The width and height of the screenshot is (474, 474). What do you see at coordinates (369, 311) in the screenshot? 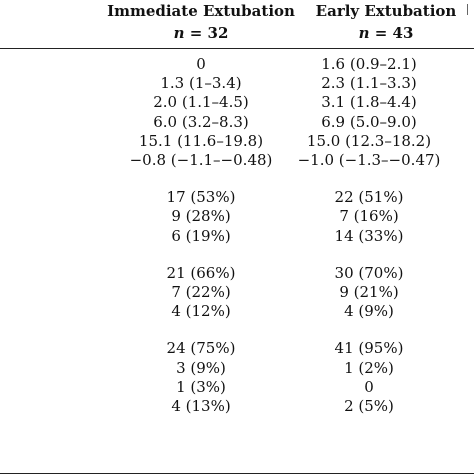
I see `table-cell-early: 4 (9%)` at bounding box center [369, 311].